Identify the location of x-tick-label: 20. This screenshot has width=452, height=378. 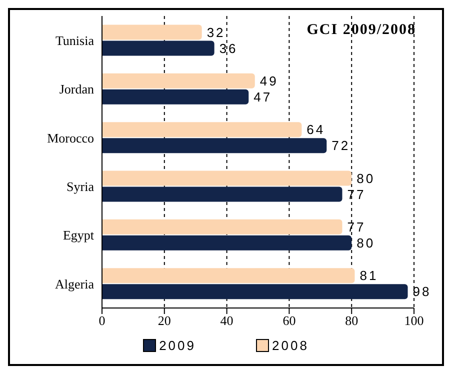
(164, 320).